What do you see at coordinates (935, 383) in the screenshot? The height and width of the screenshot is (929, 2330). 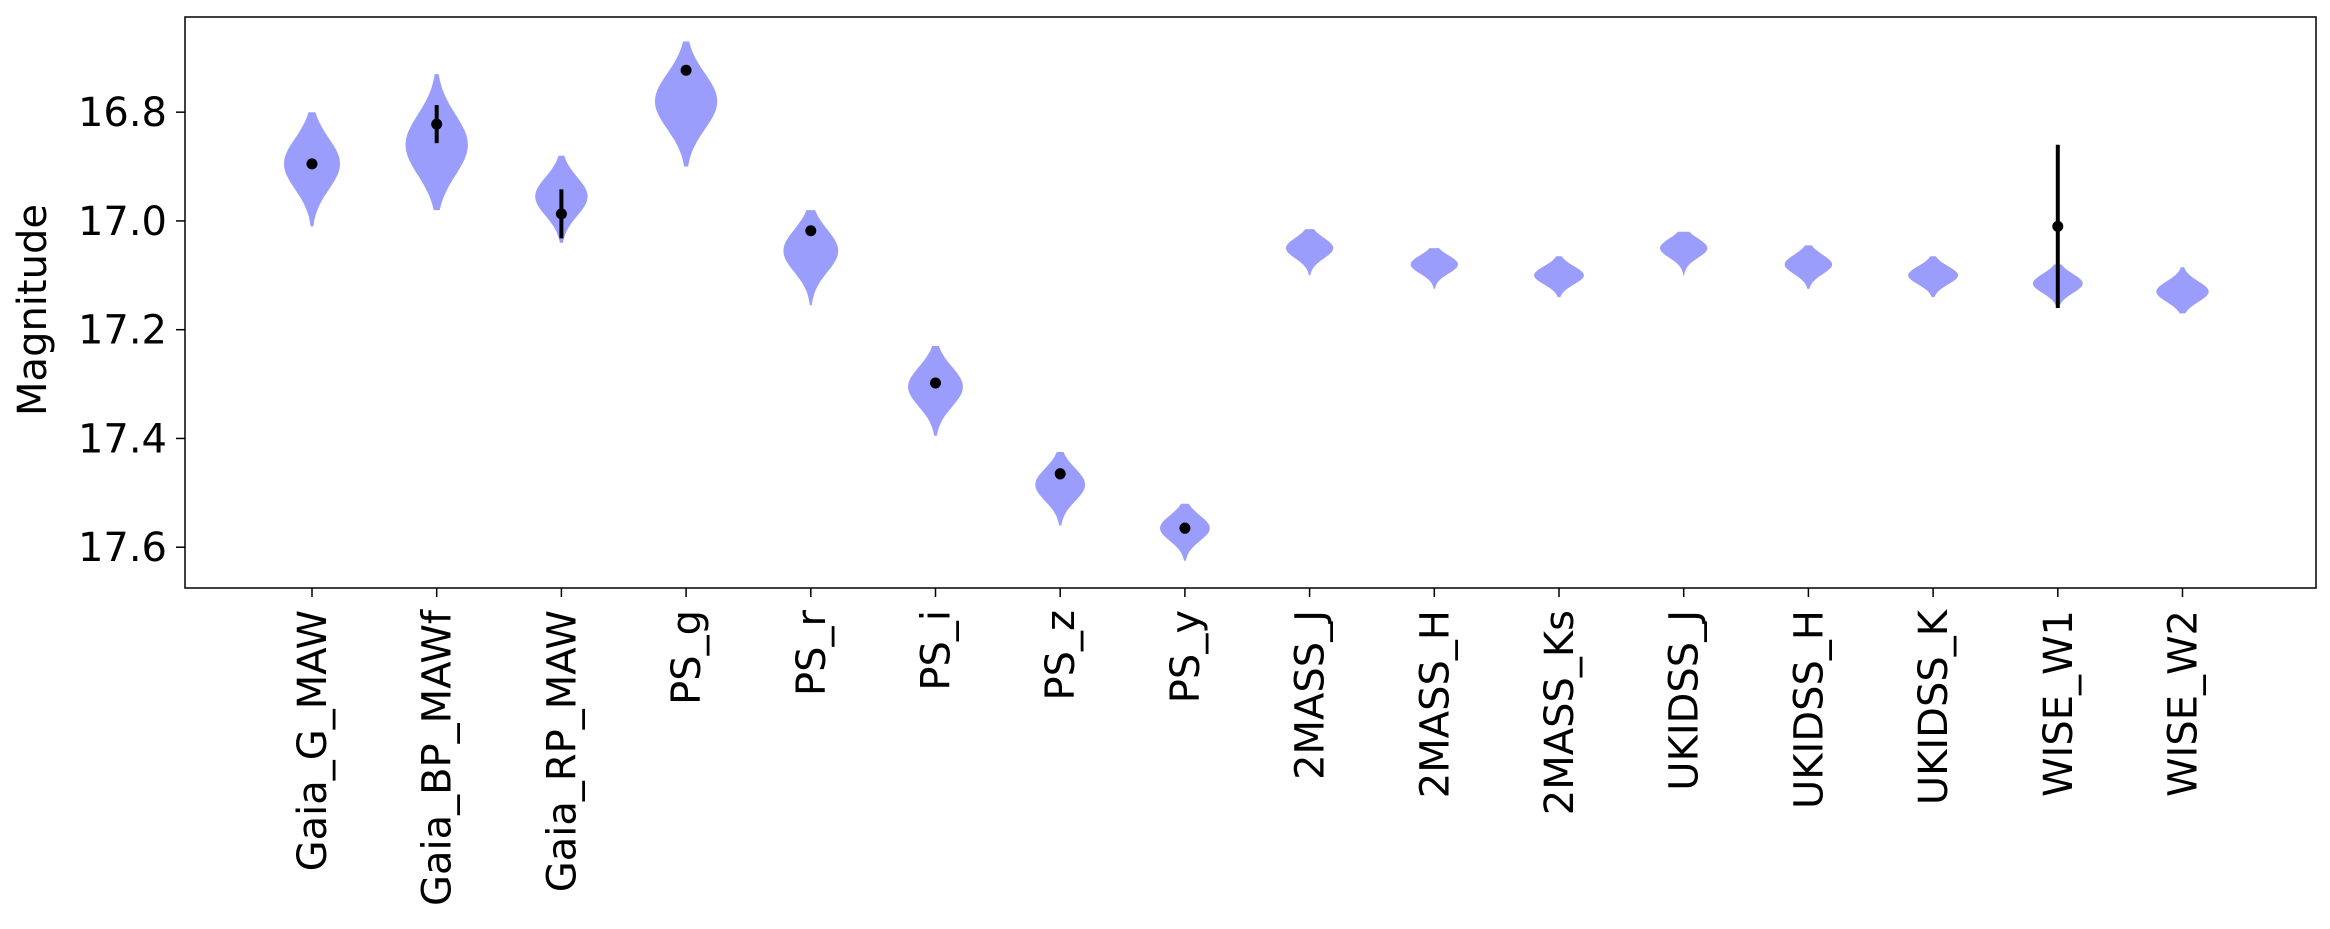 I see `point-PS_i` at bounding box center [935, 383].